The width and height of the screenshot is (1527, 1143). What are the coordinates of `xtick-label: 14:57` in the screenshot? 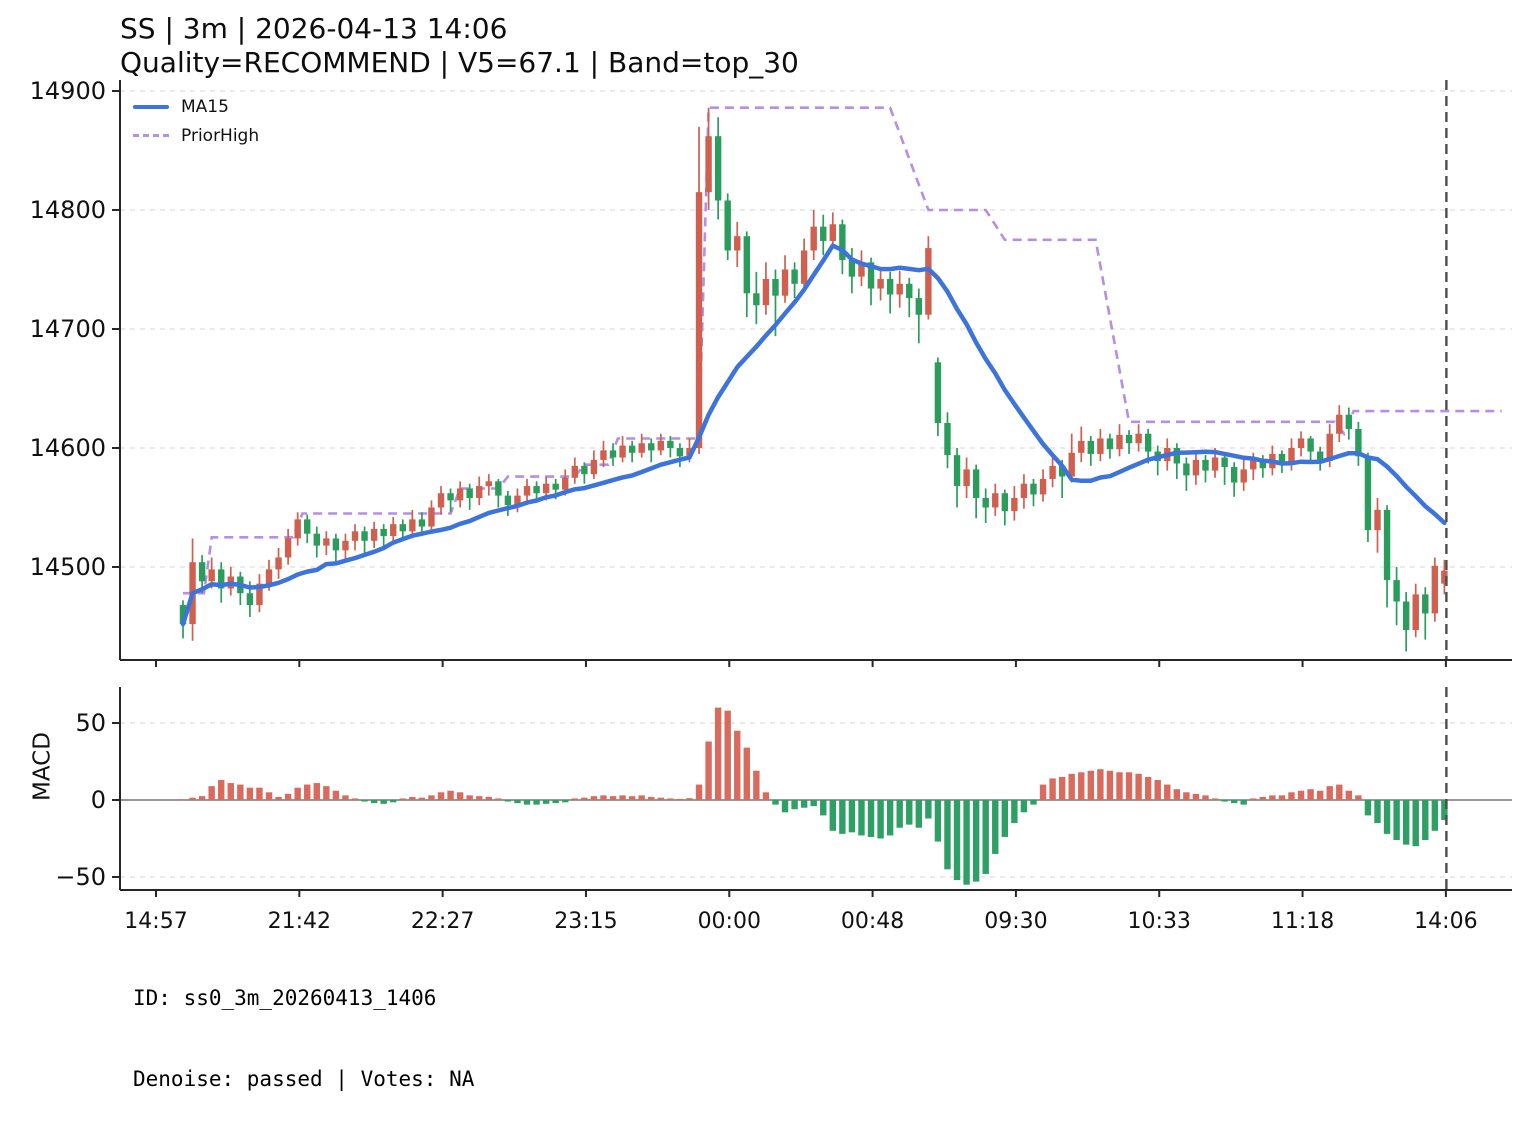 It's located at (155, 921).